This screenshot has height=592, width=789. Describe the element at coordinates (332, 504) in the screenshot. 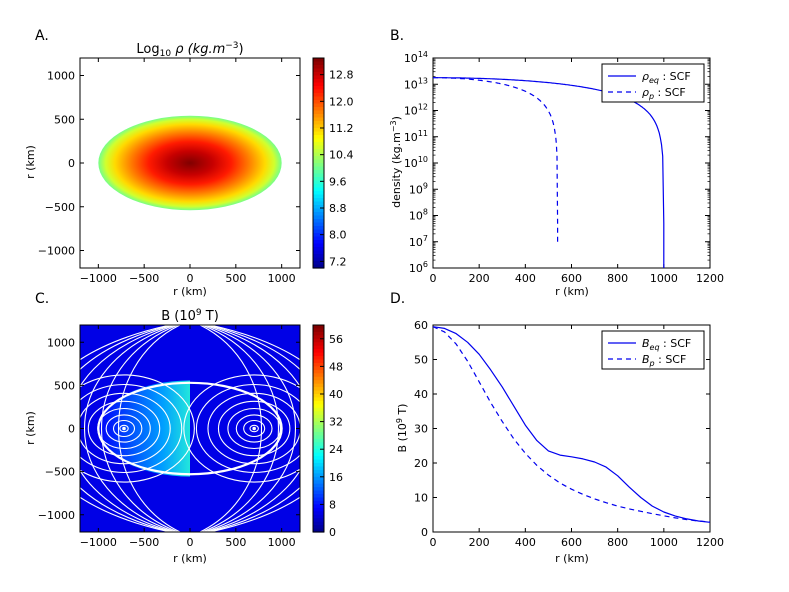

I see `panel-c-colorbar-label: 8` at that location.